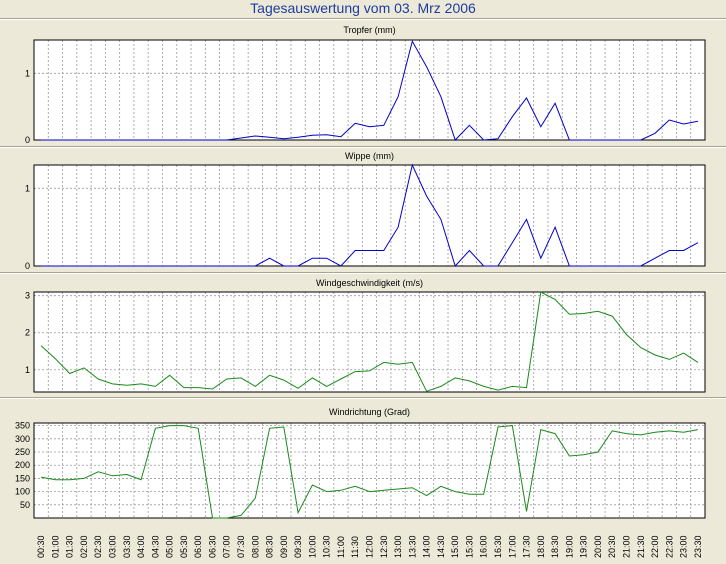 Image resolution: width=726 pixels, height=564 pixels. Describe the element at coordinates (398, 546) in the screenshot. I see `x-tick-label: 13:00` at that location.